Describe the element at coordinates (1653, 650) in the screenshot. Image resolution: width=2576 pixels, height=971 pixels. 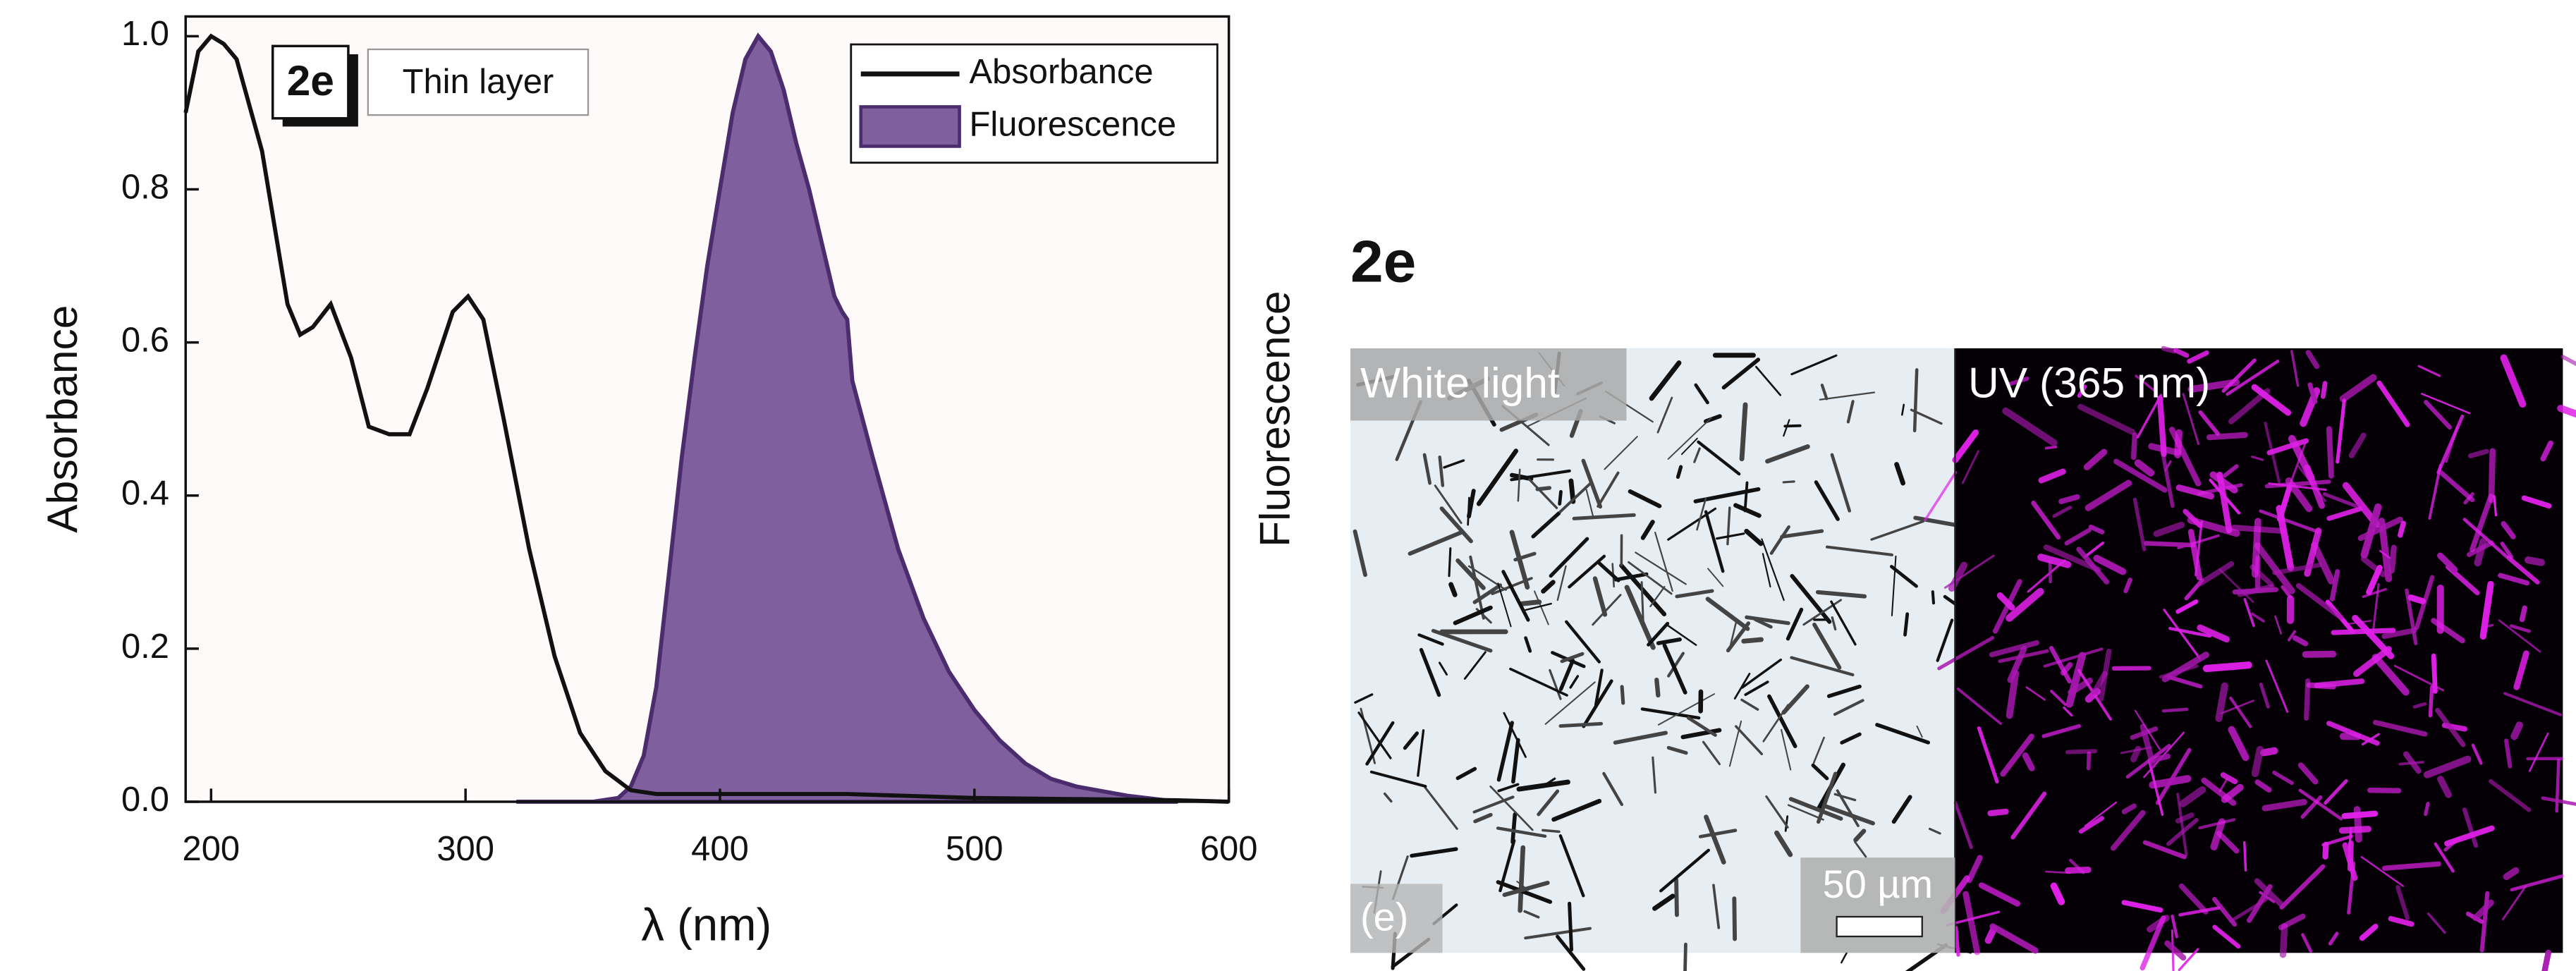
I see `image-background` at that location.